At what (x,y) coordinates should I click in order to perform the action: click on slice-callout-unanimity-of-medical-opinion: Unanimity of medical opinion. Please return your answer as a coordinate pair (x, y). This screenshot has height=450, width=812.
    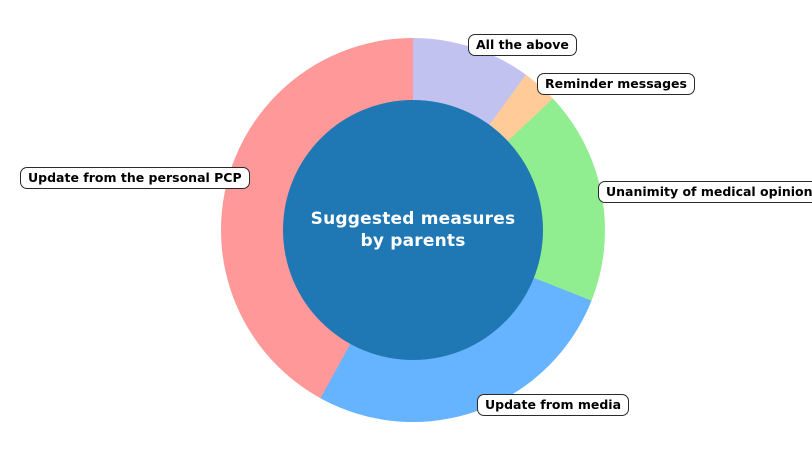
    Looking at the image, I should click on (705, 192).